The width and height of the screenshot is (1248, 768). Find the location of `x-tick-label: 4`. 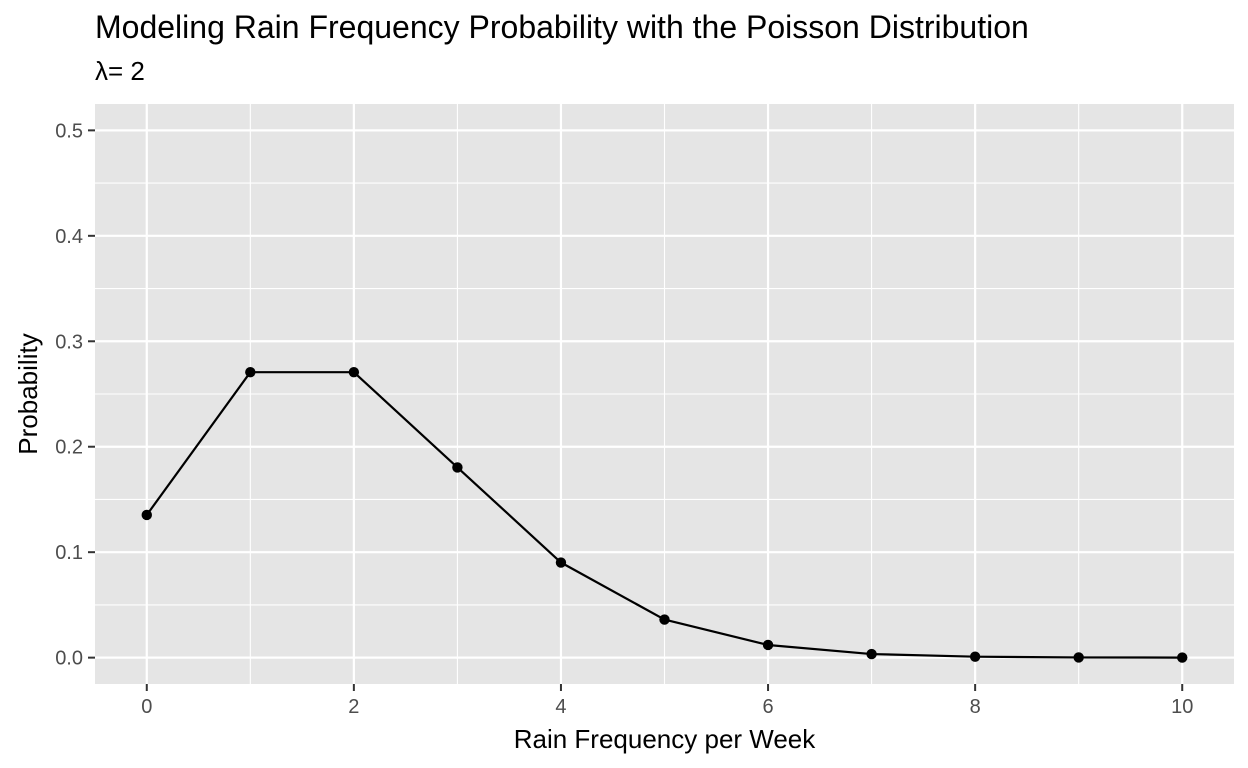

x-tick-label: 4 is located at coordinates (560, 707).